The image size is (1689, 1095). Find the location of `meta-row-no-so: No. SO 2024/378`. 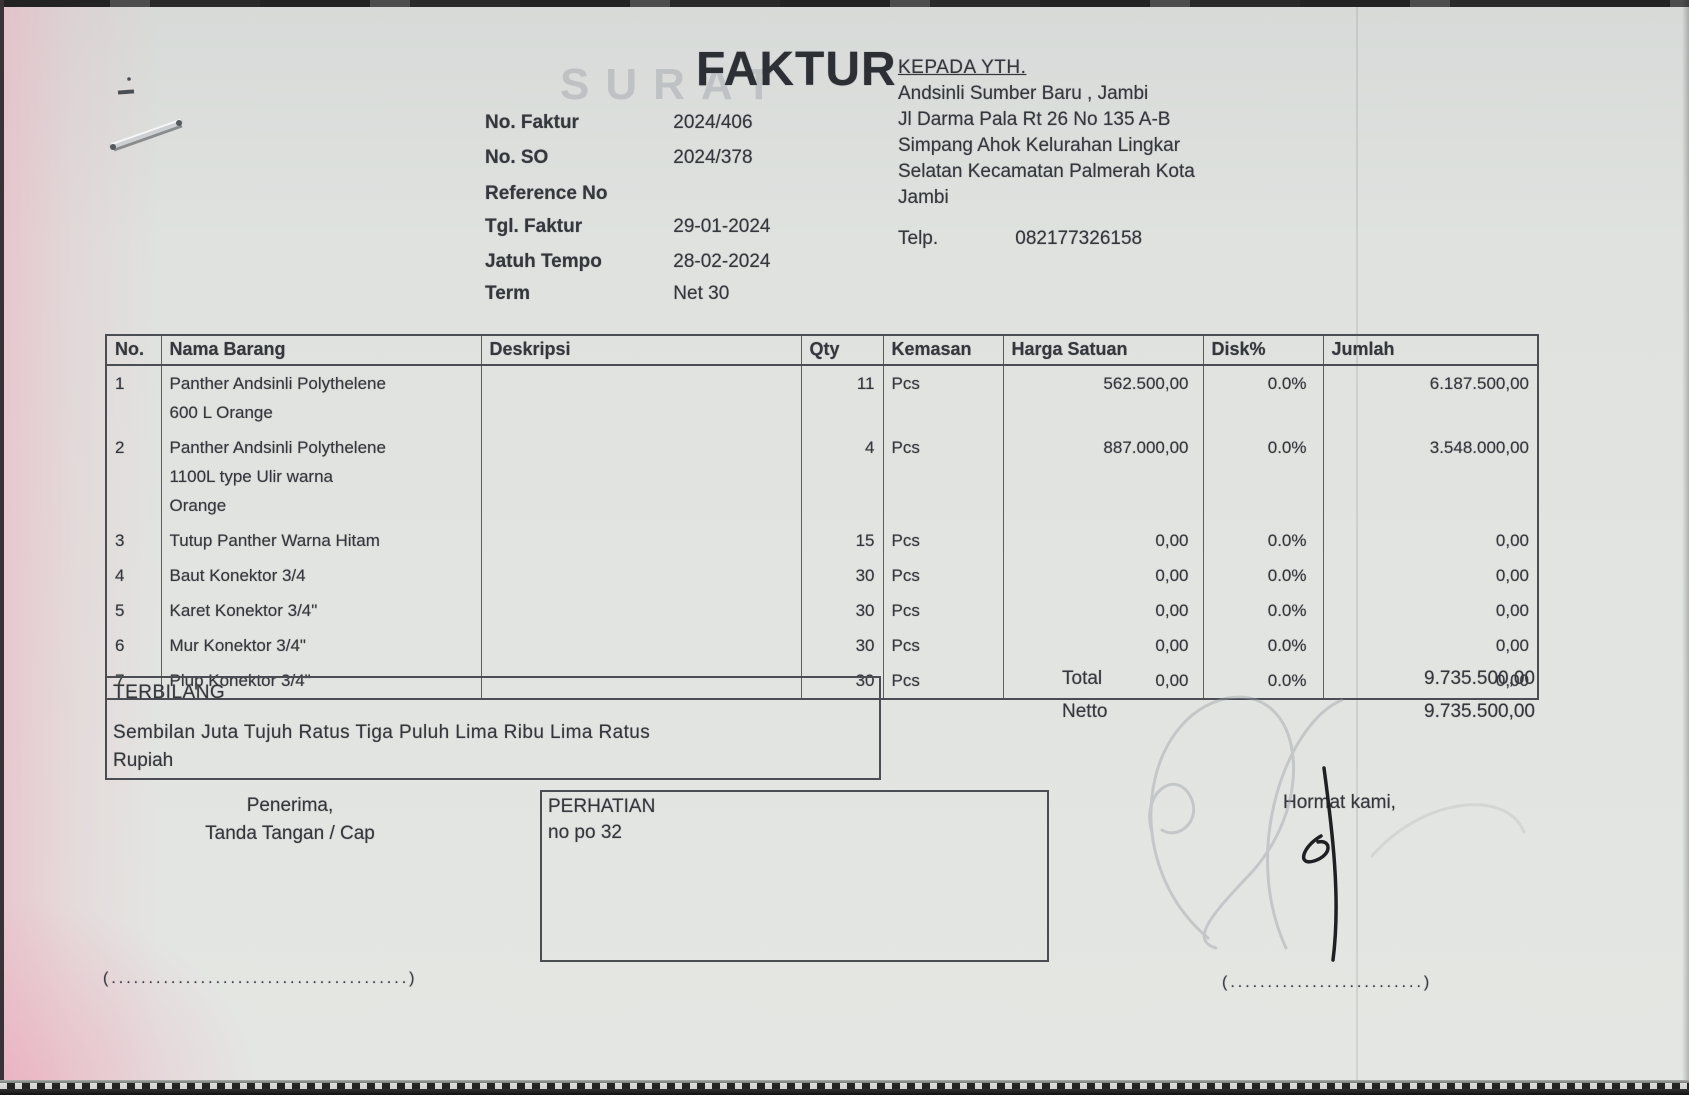

meta-row-no-so: No. SO 2024/378 is located at coordinates (619, 158).